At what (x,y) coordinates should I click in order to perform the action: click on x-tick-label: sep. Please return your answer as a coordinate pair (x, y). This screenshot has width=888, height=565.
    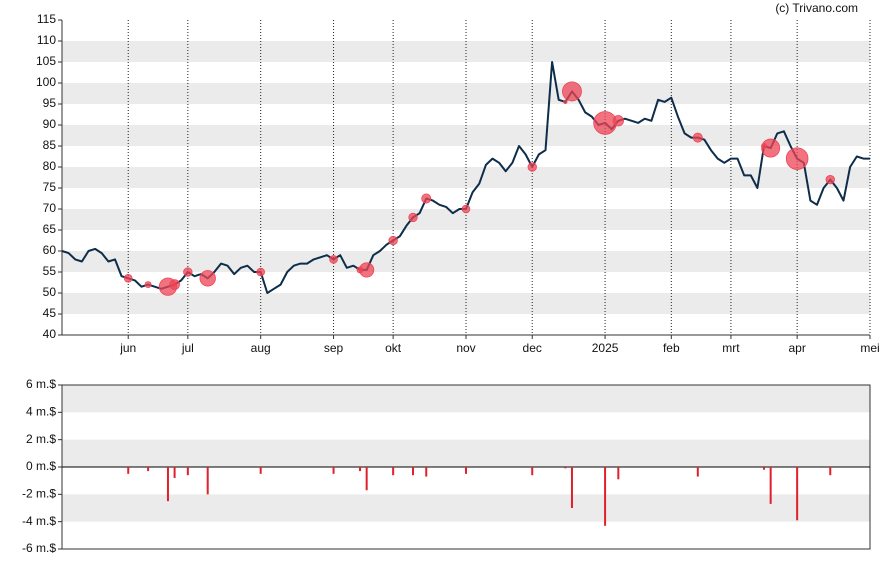
    Looking at the image, I should click on (334, 348).